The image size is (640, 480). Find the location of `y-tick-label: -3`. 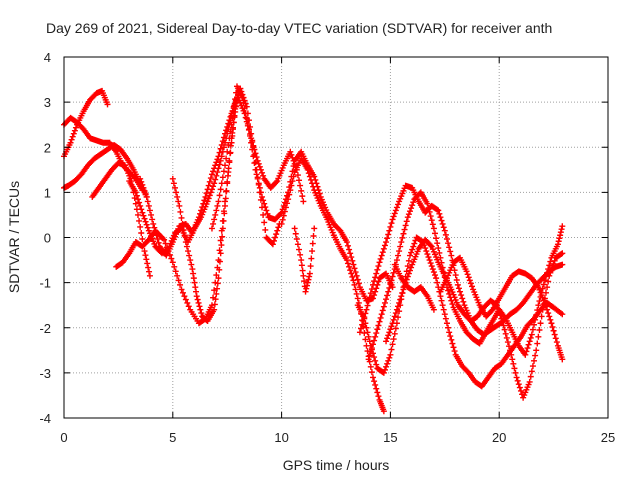

y-tick-label: -3 is located at coordinates (45, 373).